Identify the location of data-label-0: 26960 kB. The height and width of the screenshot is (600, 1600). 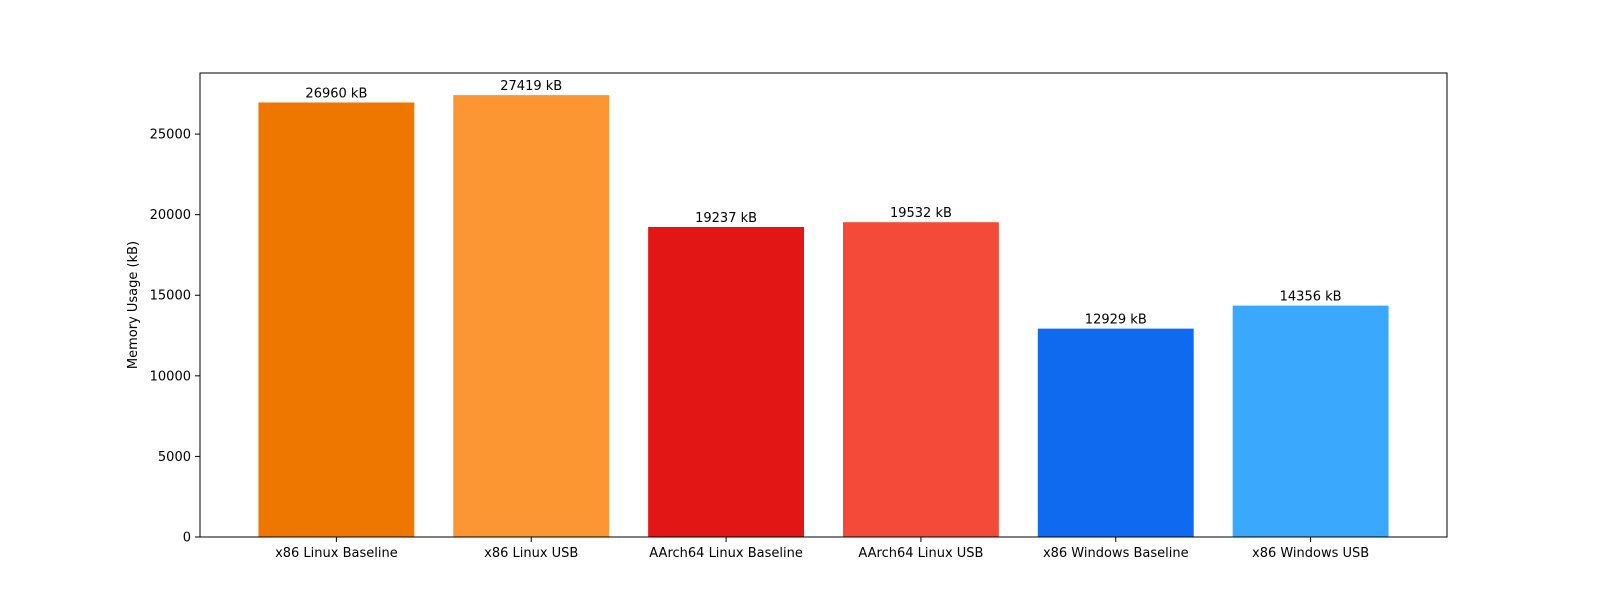
(336, 93).